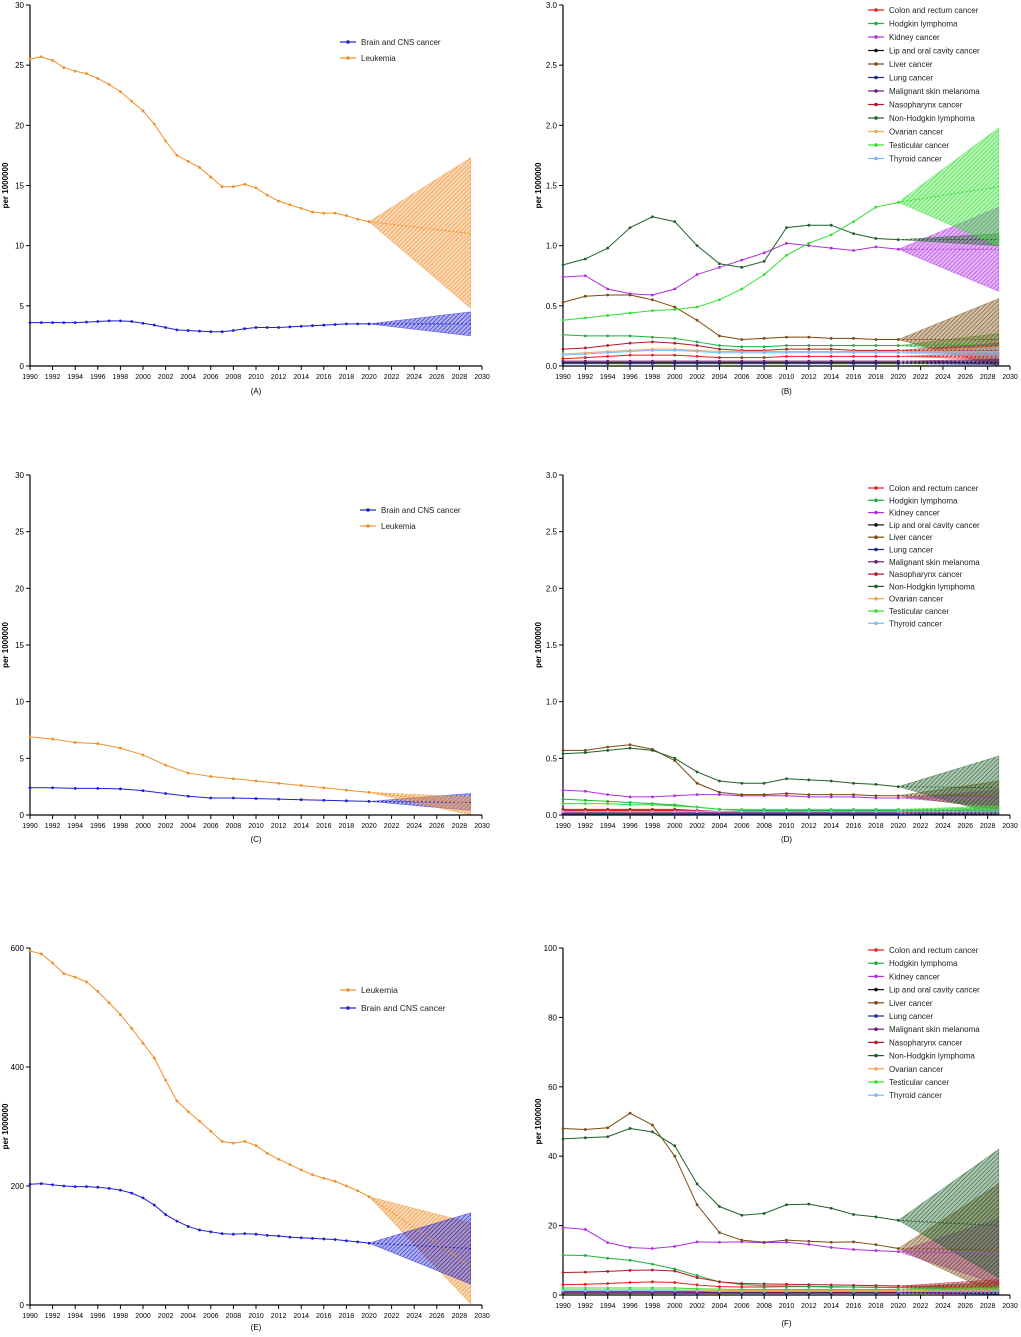 The width and height of the screenshot is (1021, 1337). Describe the element at coordinates (630, 809) in the screenshot. I see `panel-d-nasopharynx-cancer-point` at that location.